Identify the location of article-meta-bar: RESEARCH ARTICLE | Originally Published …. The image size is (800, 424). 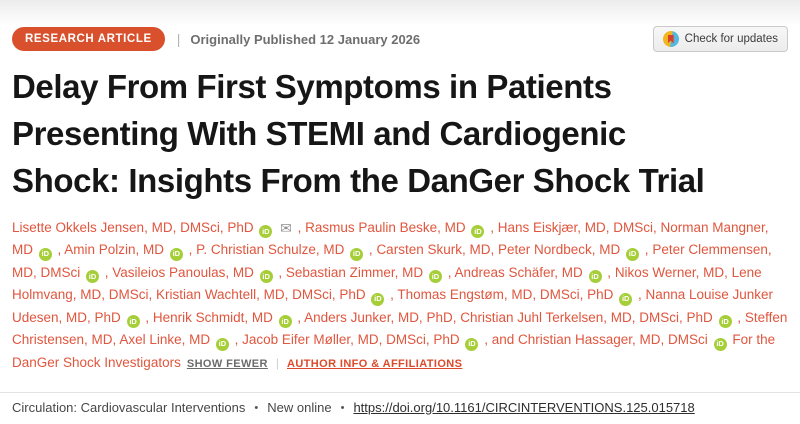
(400, 39).